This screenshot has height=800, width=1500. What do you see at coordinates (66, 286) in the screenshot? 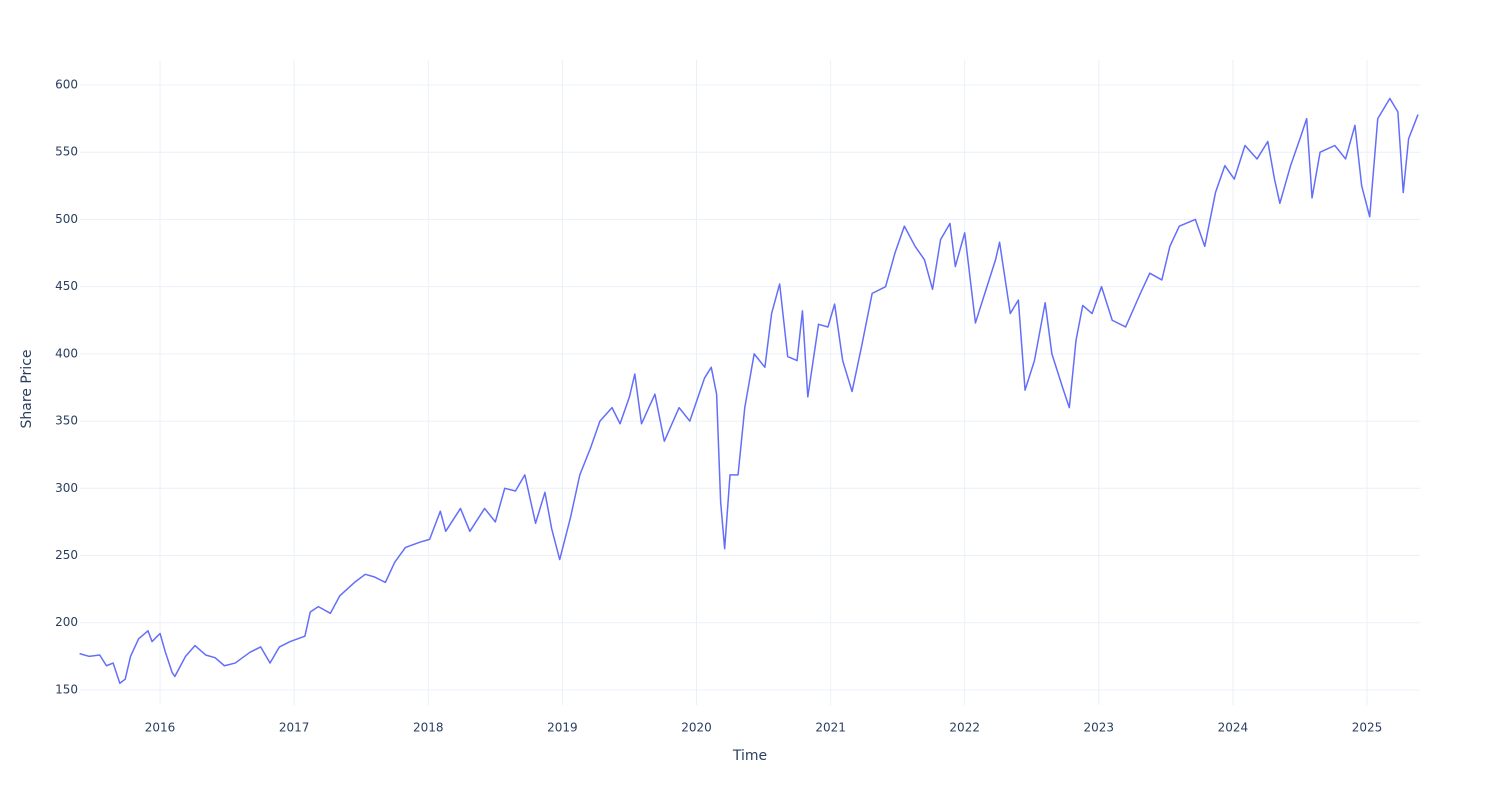
I see `y-tick-label: 450` at bounding box center [66, 286].